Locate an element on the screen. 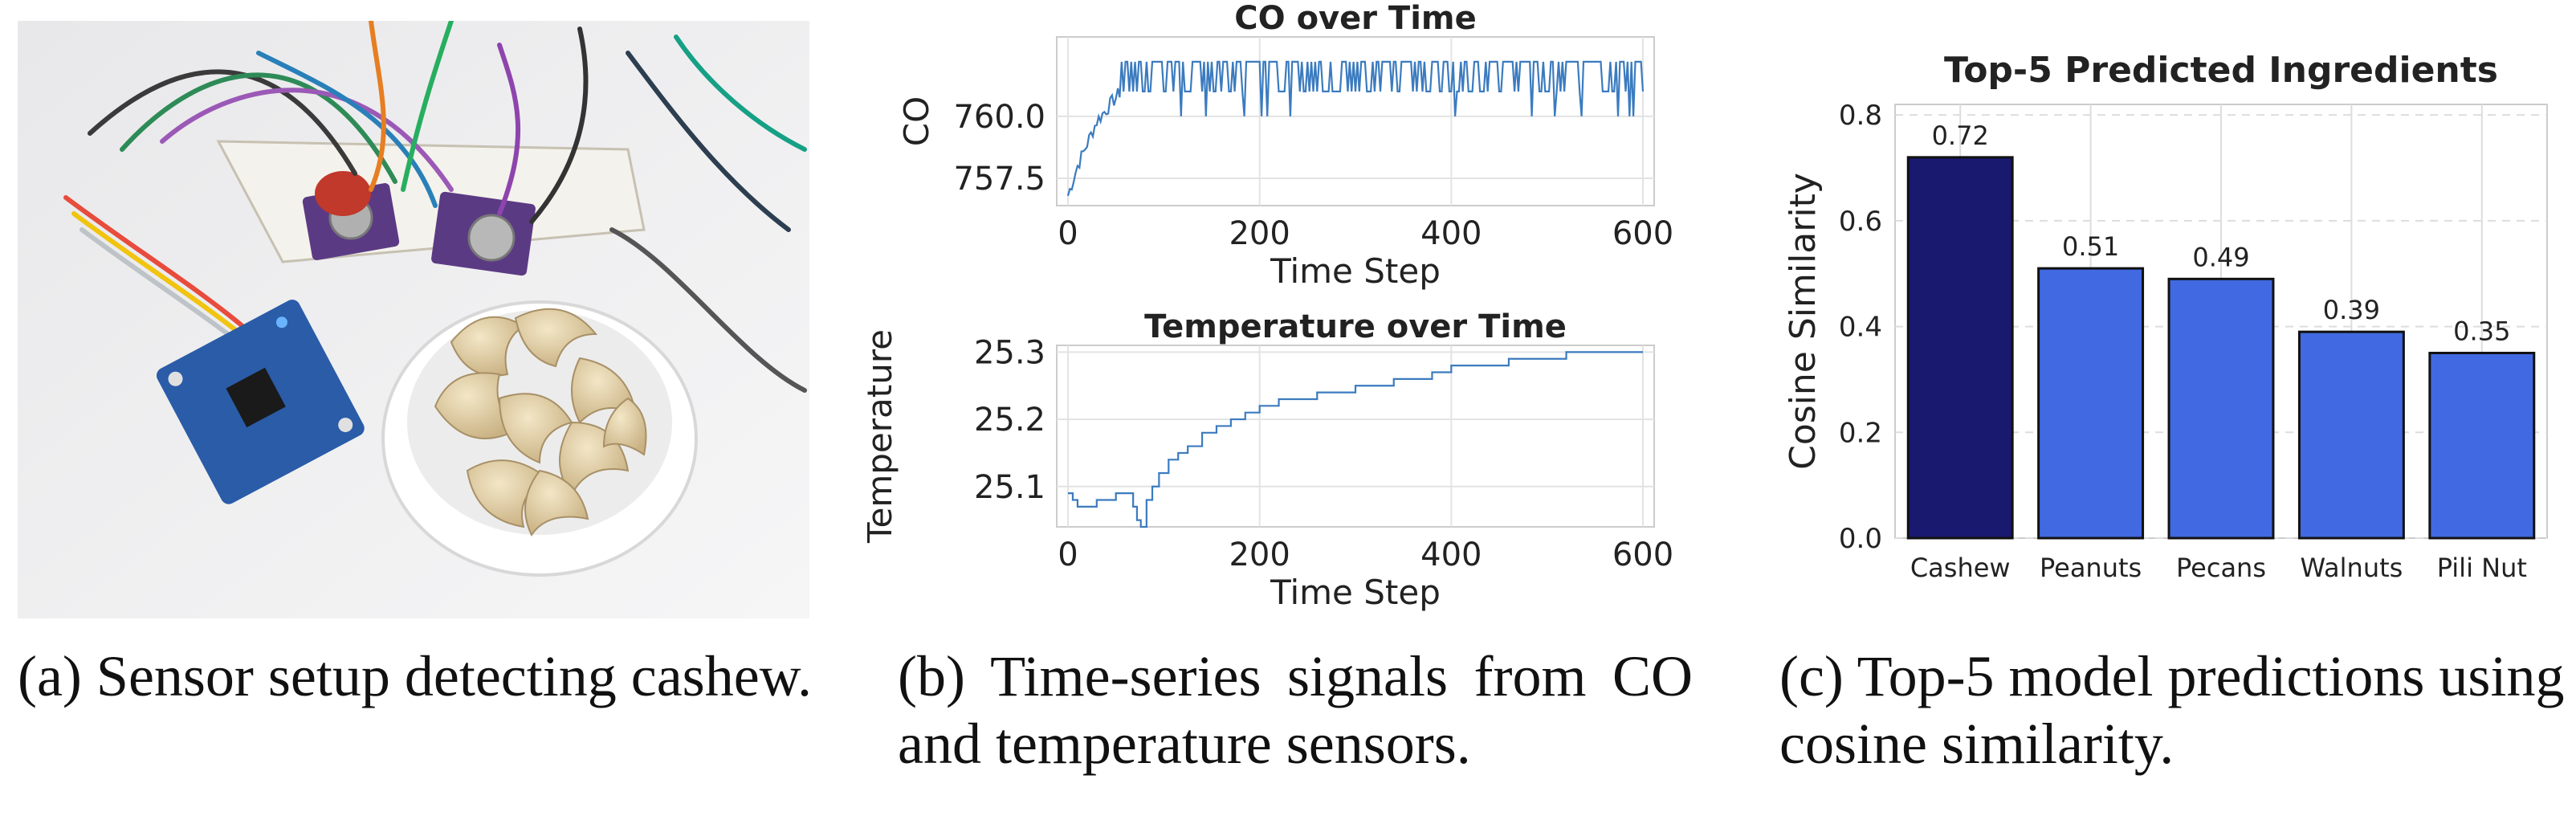 This screenshot has height=816, width=2576. y-axis-label: Cosine Similarity is located at coordinates (1804, 321).